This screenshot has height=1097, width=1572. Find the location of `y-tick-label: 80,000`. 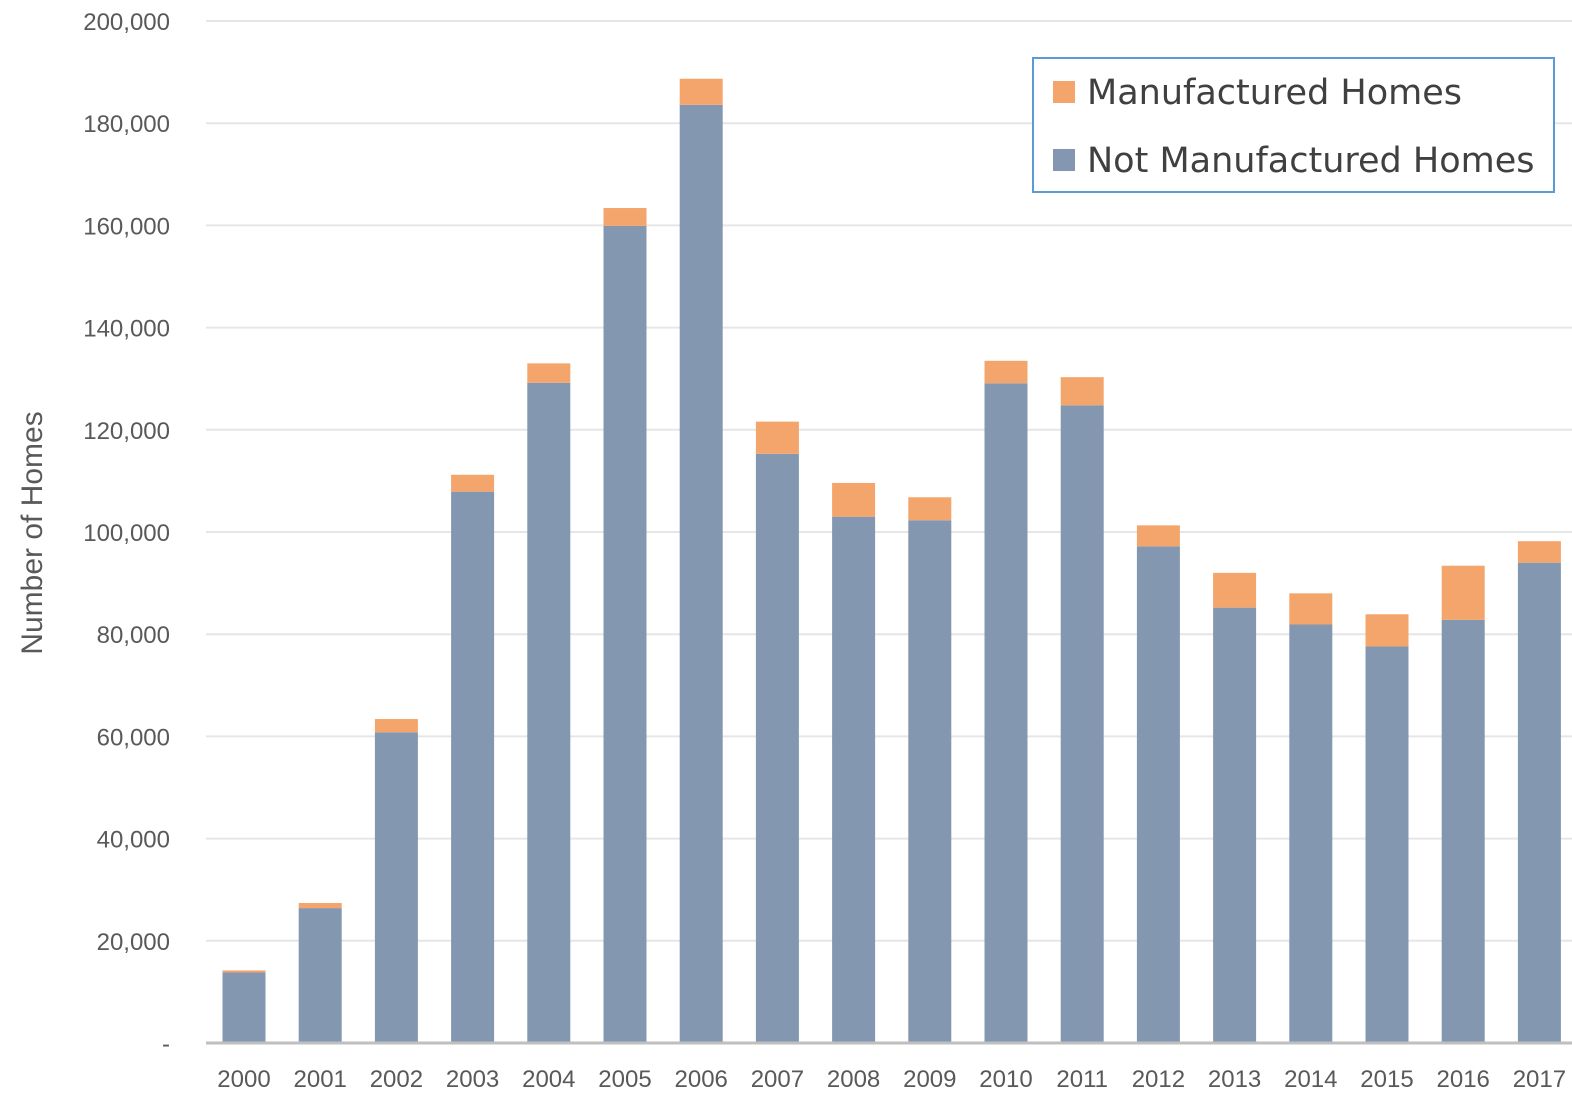

y-tick-label: 80,000 is located at coordinates (133, 635).